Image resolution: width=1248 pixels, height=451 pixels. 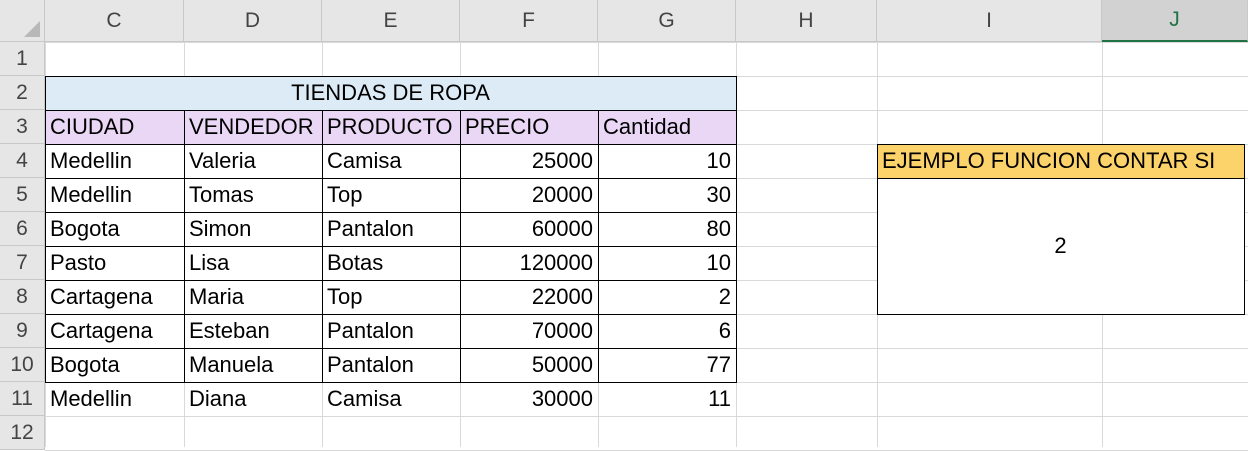 I want to click on row-header-10: 10, so click(x=22, y=365).